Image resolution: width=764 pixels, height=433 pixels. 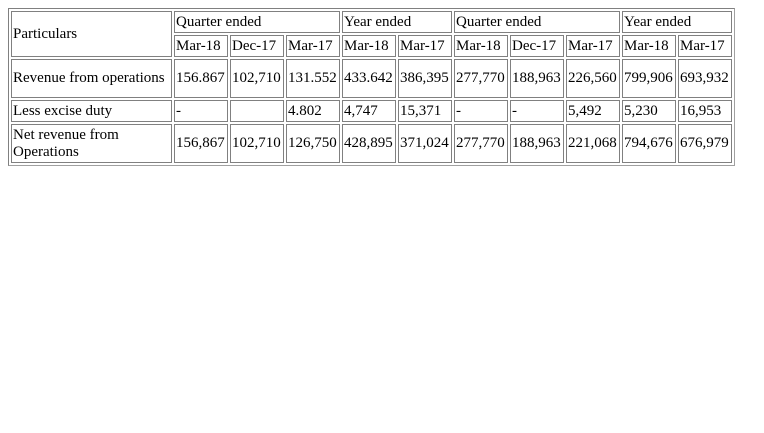 What do you see at coordinates (705, 143) in the screenshot?
I see `table-cell: 676,979` at bounding box center [705, 143].